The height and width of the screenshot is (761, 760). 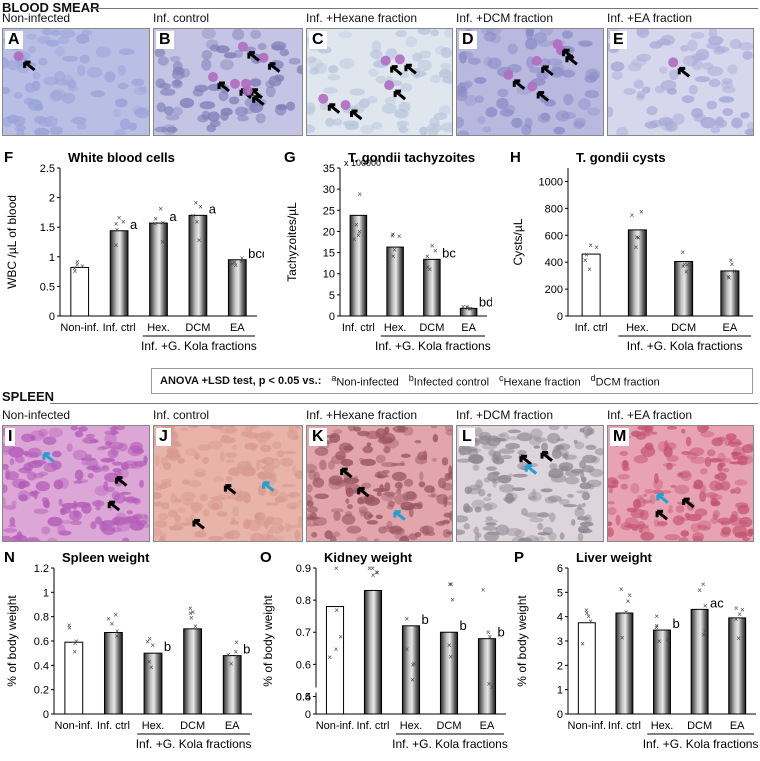 I want to click on y-axis-label: WBC /µL of blood, so click(x=12, y=242).